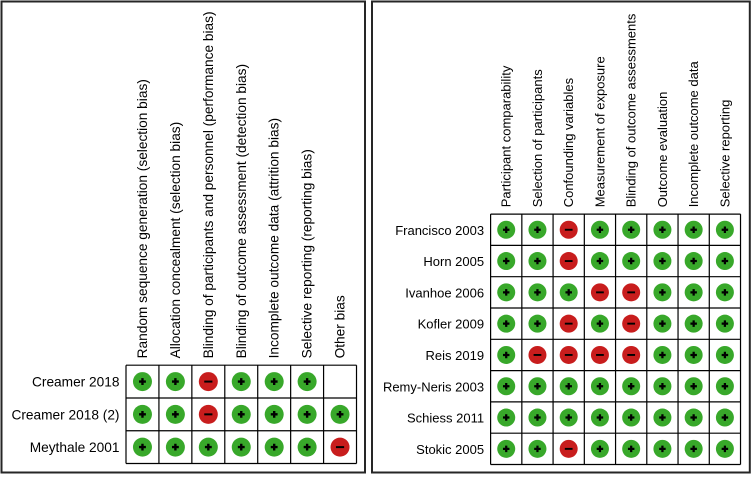  I want to click on svg-text: Ivanhoe 2006, so click(444, 292).